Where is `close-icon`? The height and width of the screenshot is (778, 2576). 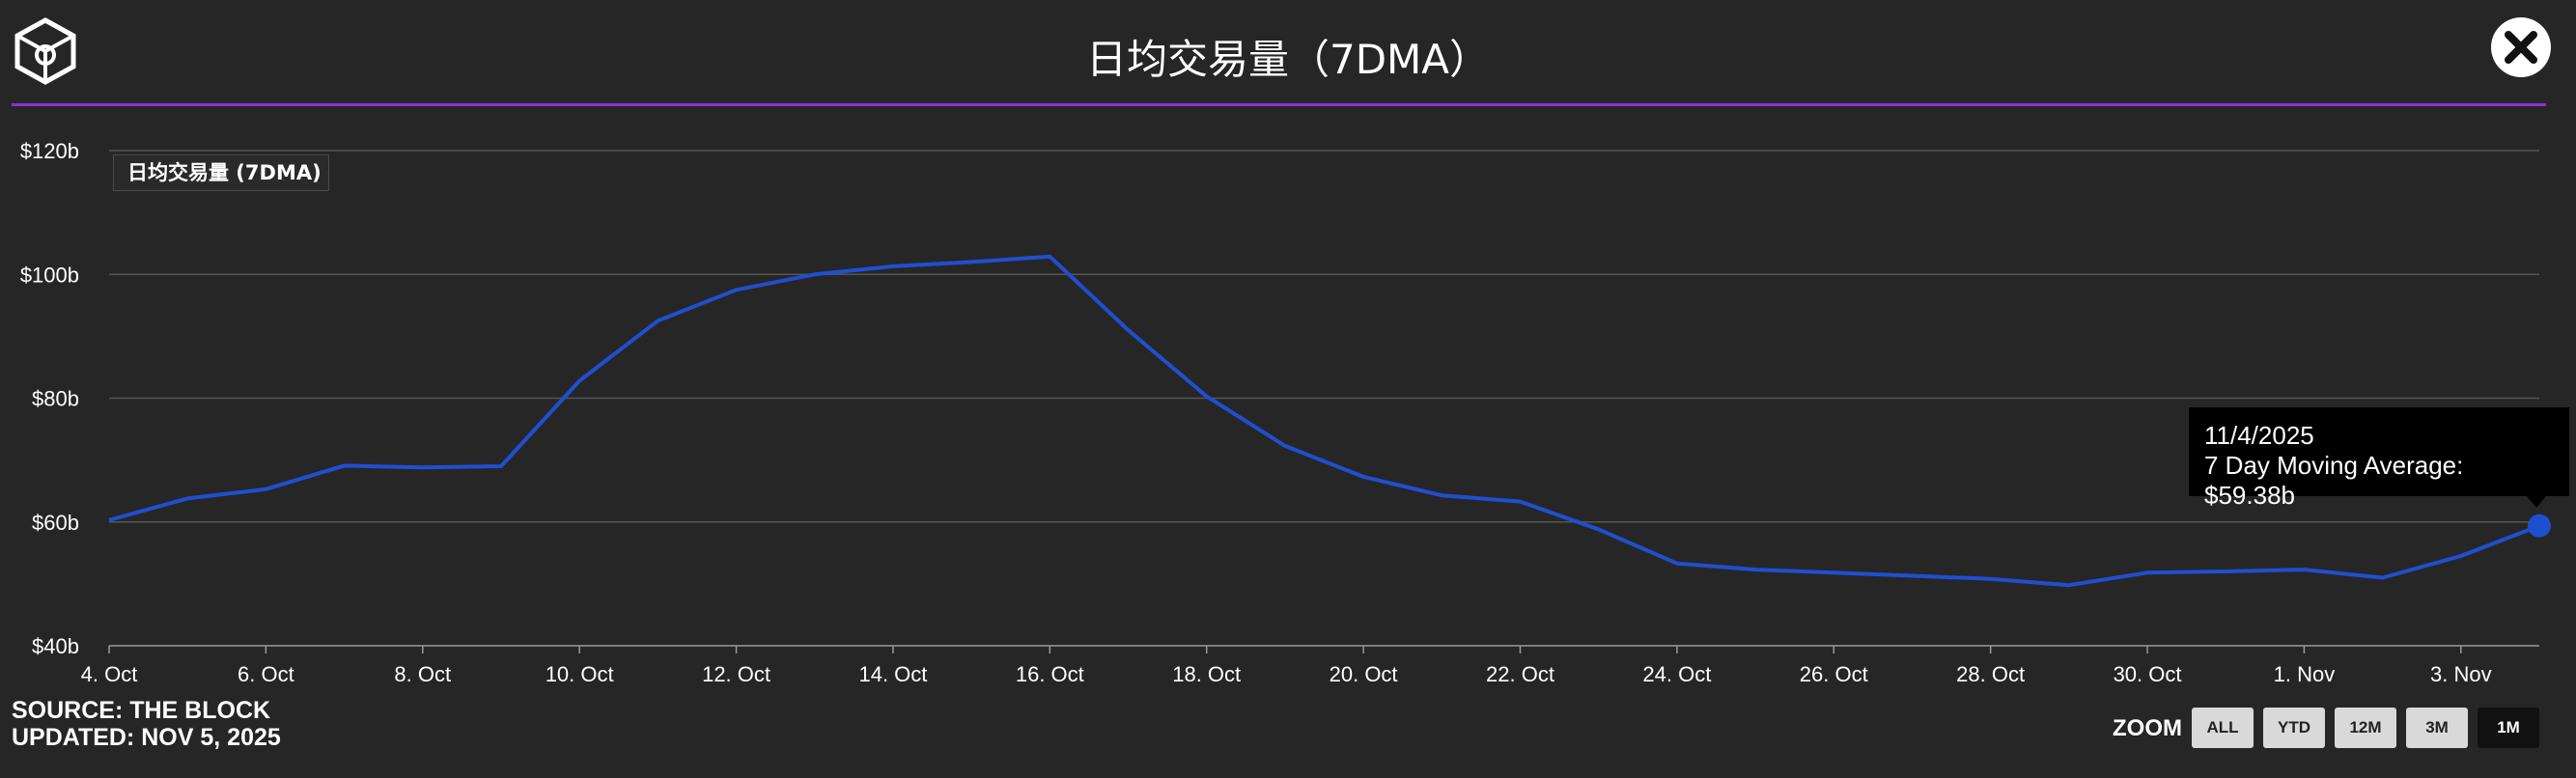 close-icon is located at coordinates (2521, 47).